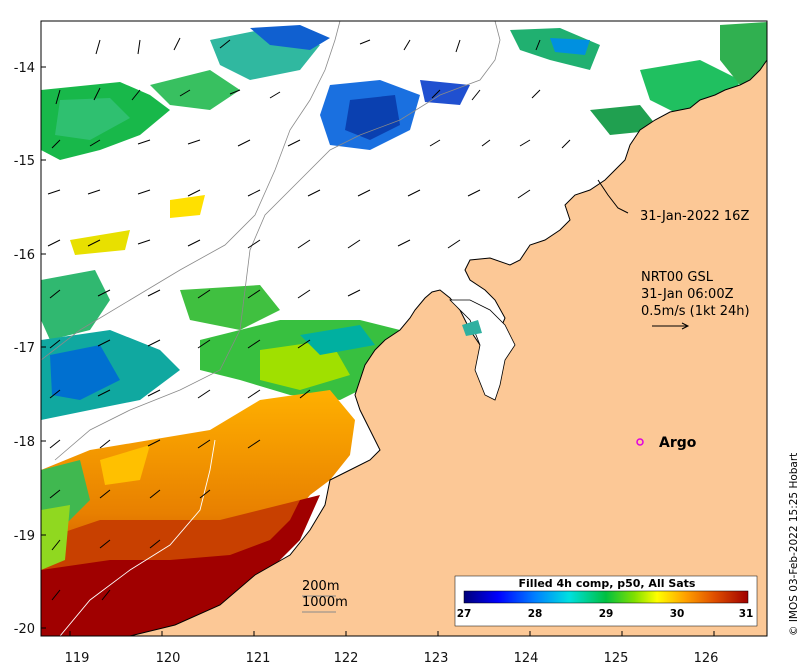 The image size is (810, 672). Describe the element at coordinates (678, 443) in the screenshot. I see `argo-label: Argo` at that location.